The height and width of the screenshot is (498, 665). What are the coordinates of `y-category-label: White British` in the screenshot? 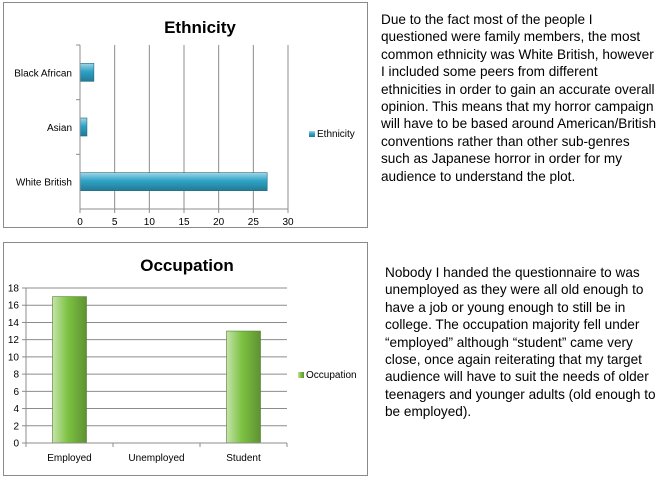 It's located at (44, 183).